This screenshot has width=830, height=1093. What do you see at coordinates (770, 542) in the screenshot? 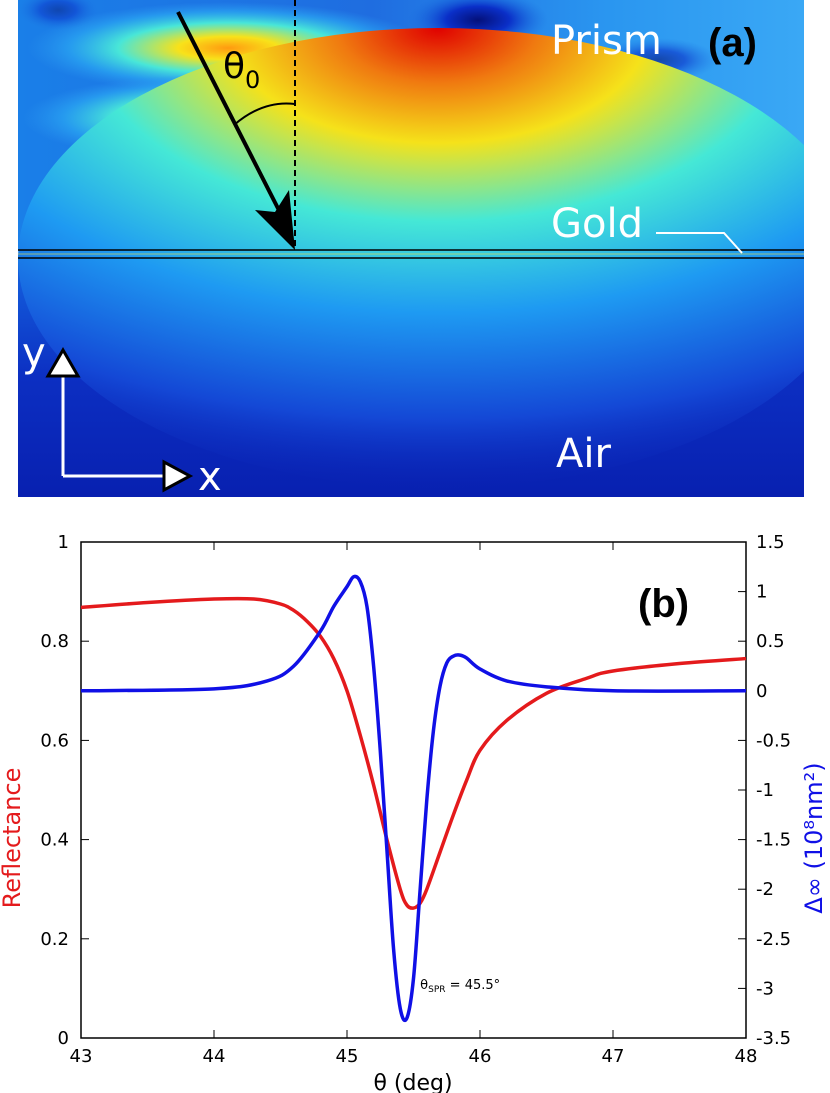
I see `right-y-tick-label: 1.5` at bounding box center [770, 542].